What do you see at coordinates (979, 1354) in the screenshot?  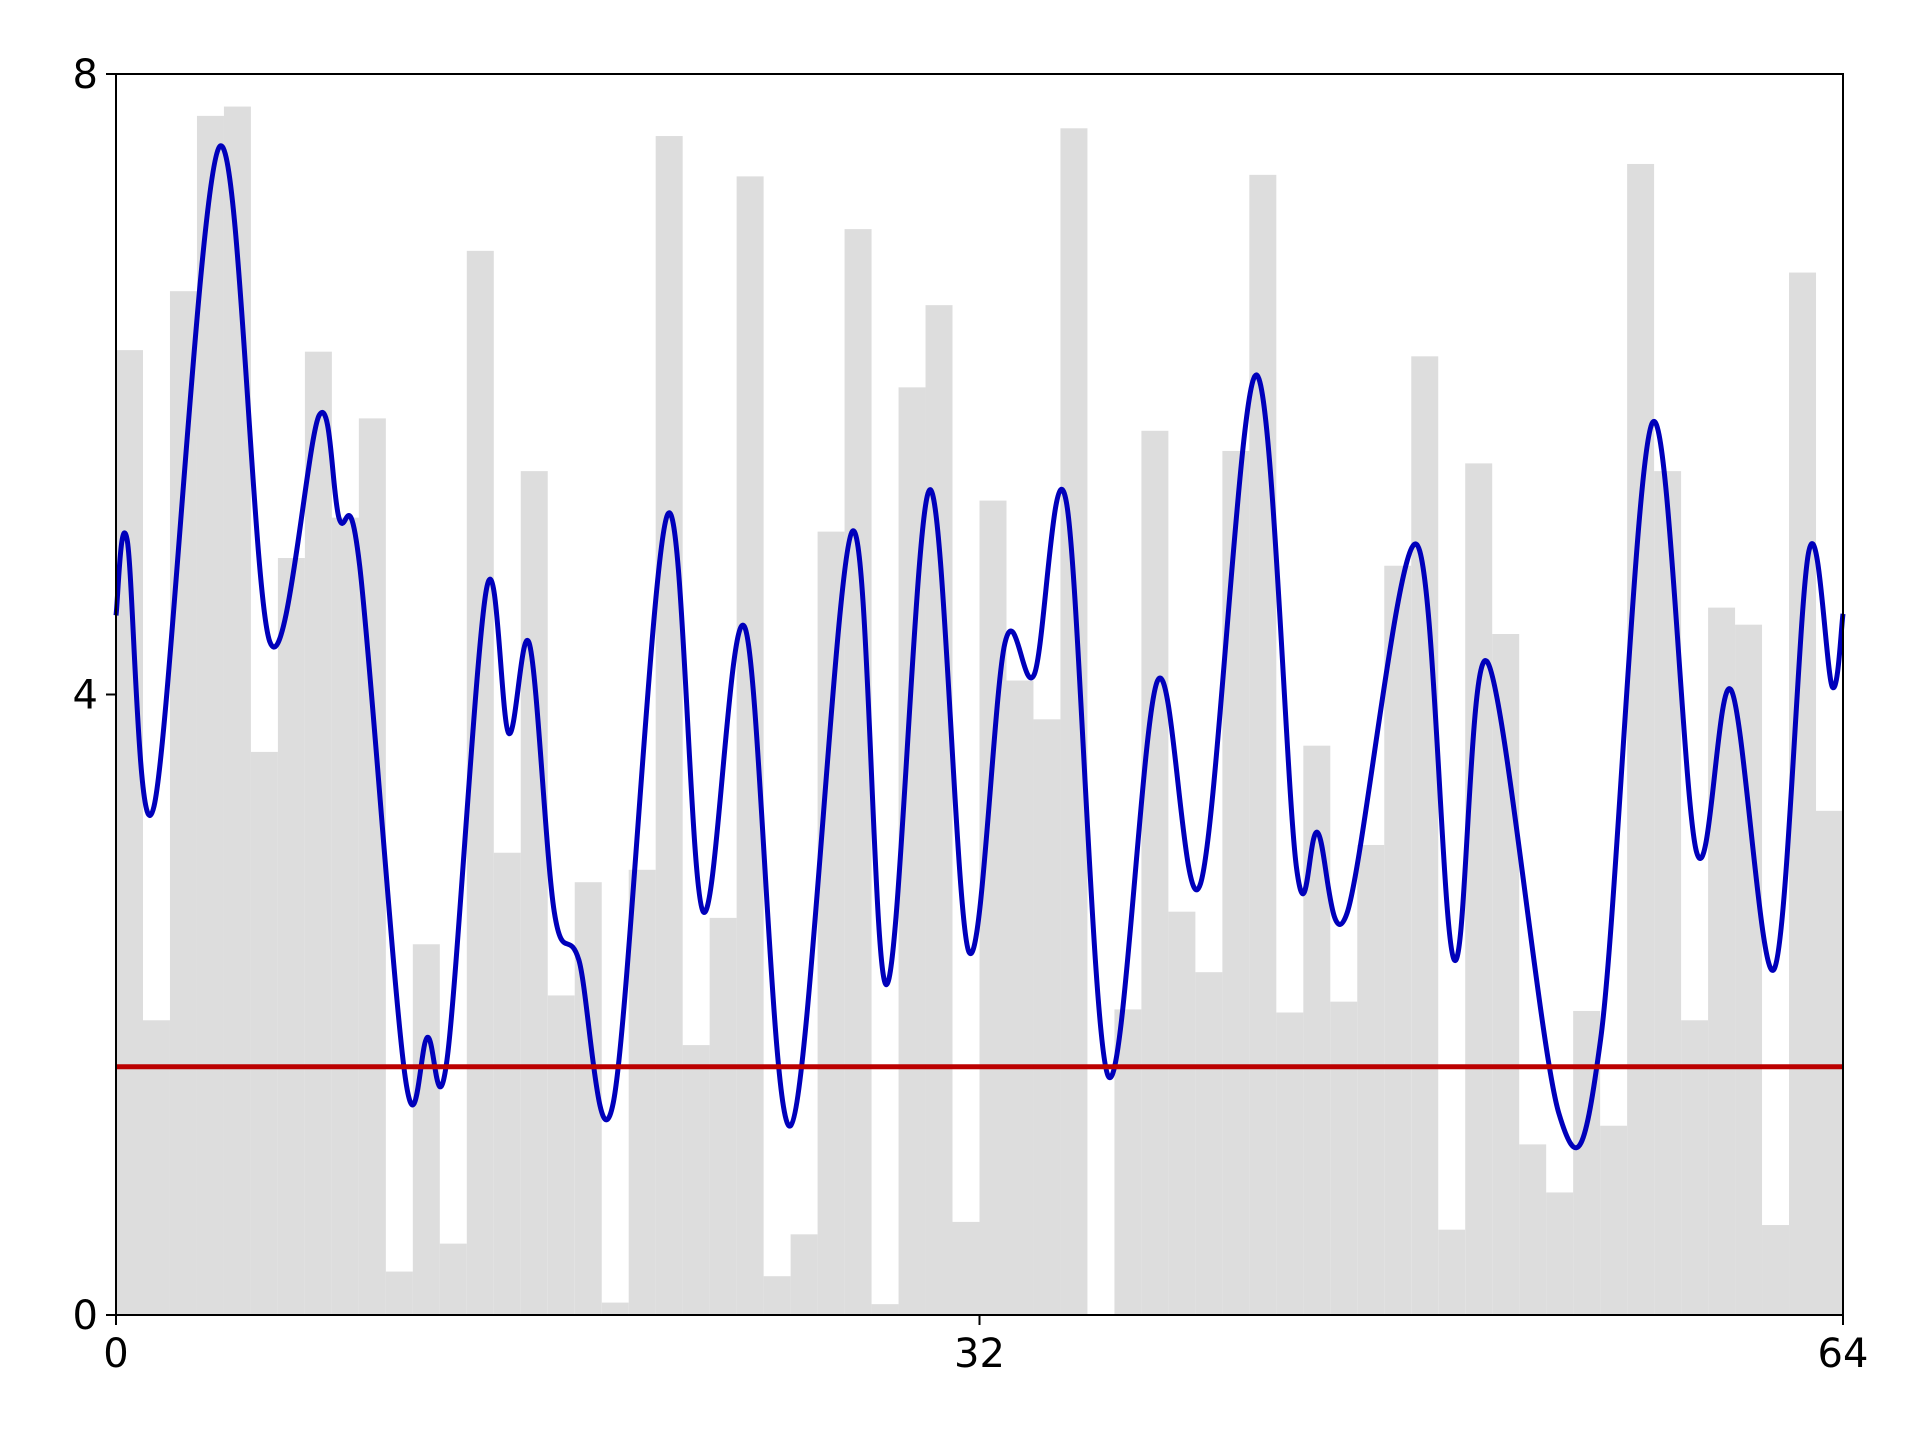 I see `x-tick-label: 32` at bounding box center [979, 1354].